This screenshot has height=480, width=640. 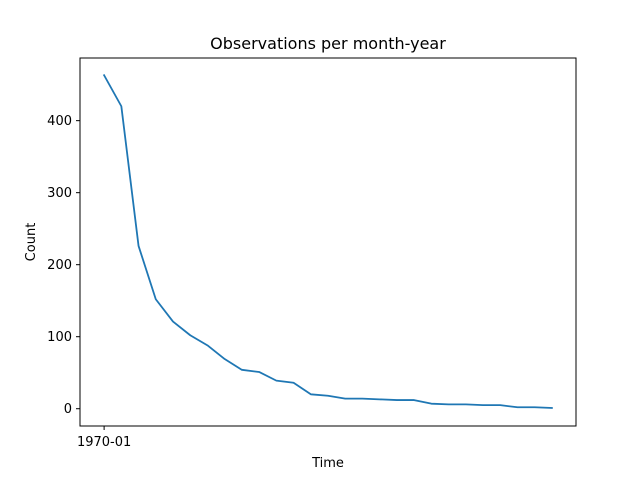 What do you see at coordinates (327, 463) in the screenshot?
I see `x-axis-label: Time` at bounding box center [327, 463].